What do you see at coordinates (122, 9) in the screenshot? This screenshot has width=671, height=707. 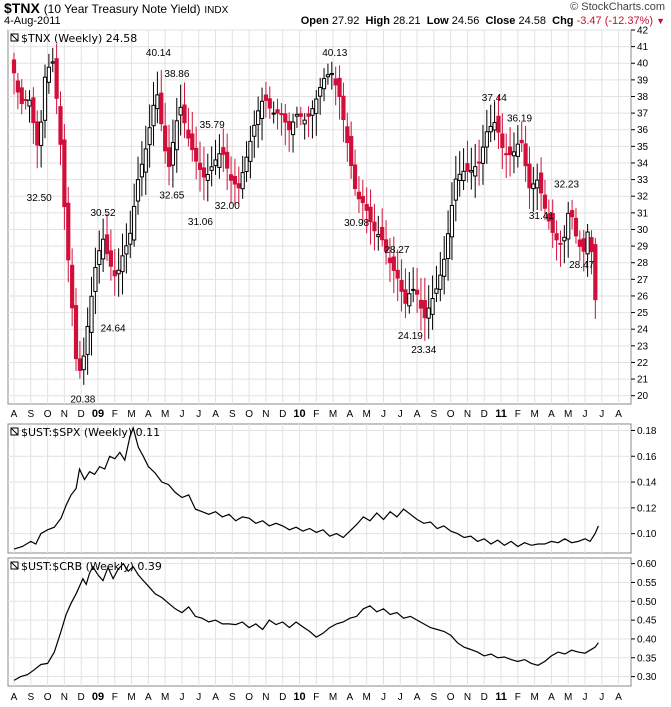 I see `symbol-description: (10 Year Treasury Note Yield)` at bounding box center [122, 9].